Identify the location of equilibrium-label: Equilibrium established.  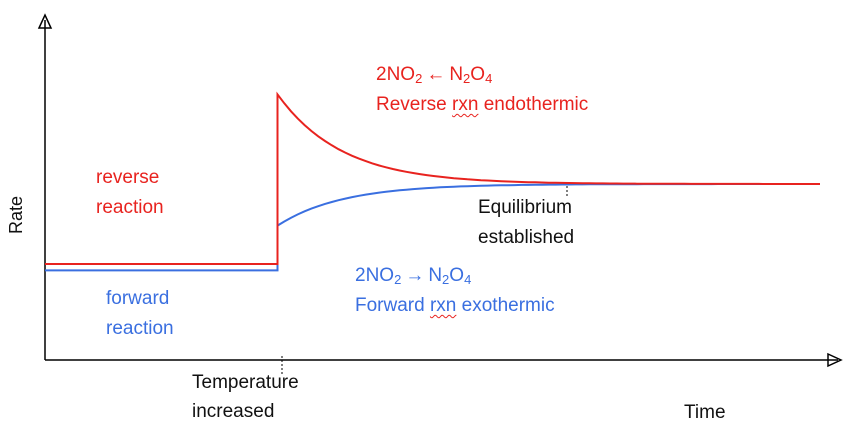
(526, 223).